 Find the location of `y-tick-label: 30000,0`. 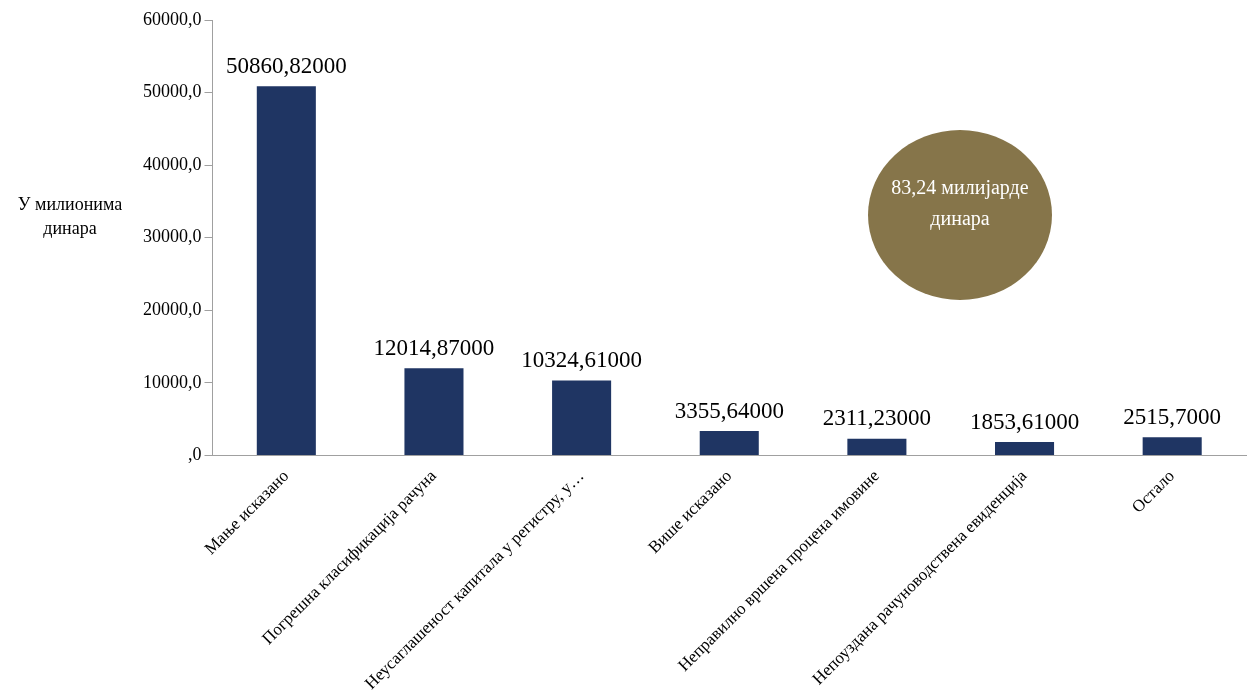

y-tick-label: 30000,0 is located at coordinates (172, 236).